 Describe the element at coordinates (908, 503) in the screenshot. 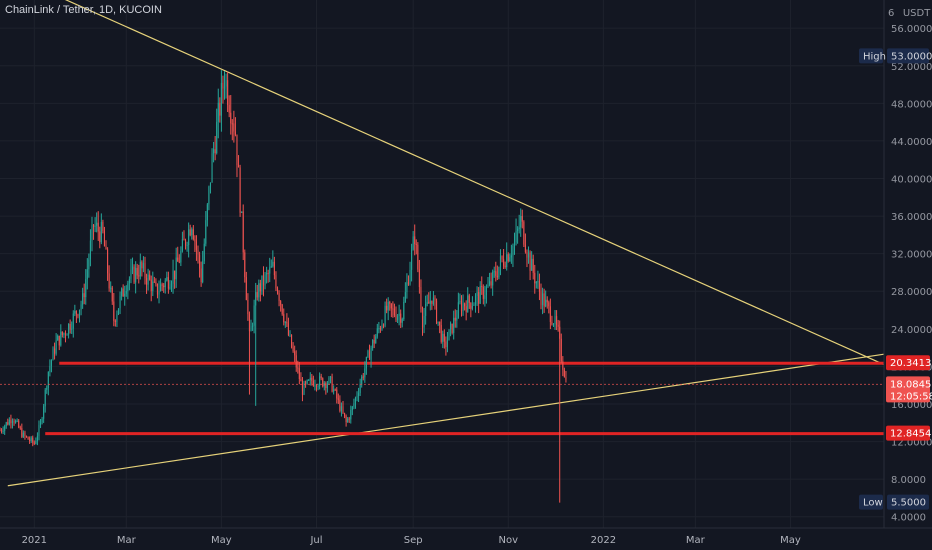

I see `low-value: 5.5000` at that location.